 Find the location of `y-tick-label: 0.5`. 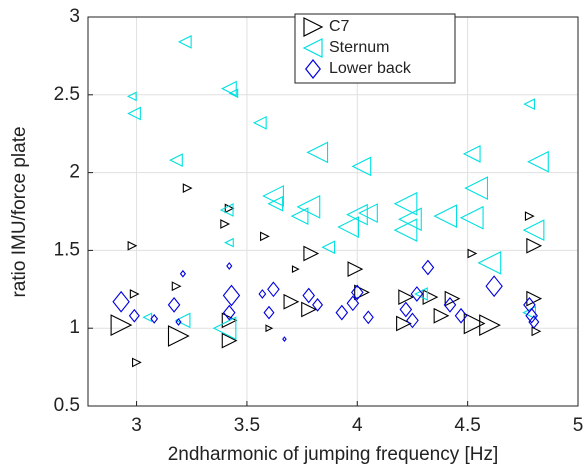

y-tick-label: 0.5 is located at coordinates (67, 405).